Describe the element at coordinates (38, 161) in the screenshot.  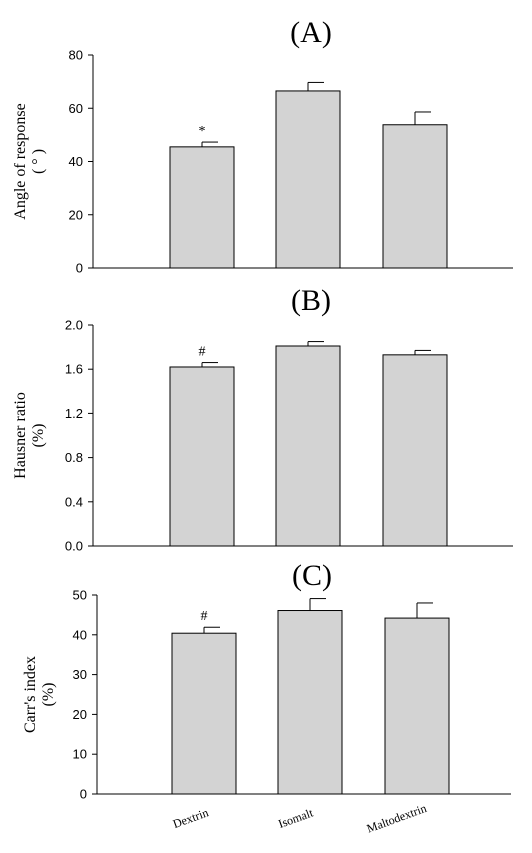
I see `panel-1-y-axis-label-line: ( ° )` at that location.